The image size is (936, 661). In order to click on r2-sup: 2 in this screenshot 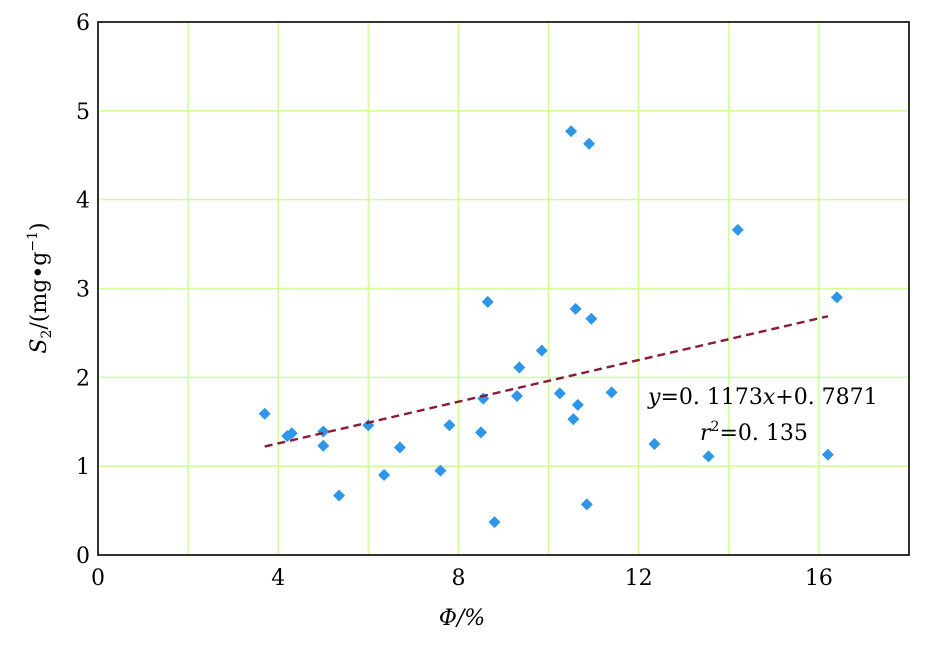, I will do `click(715, 427)`.